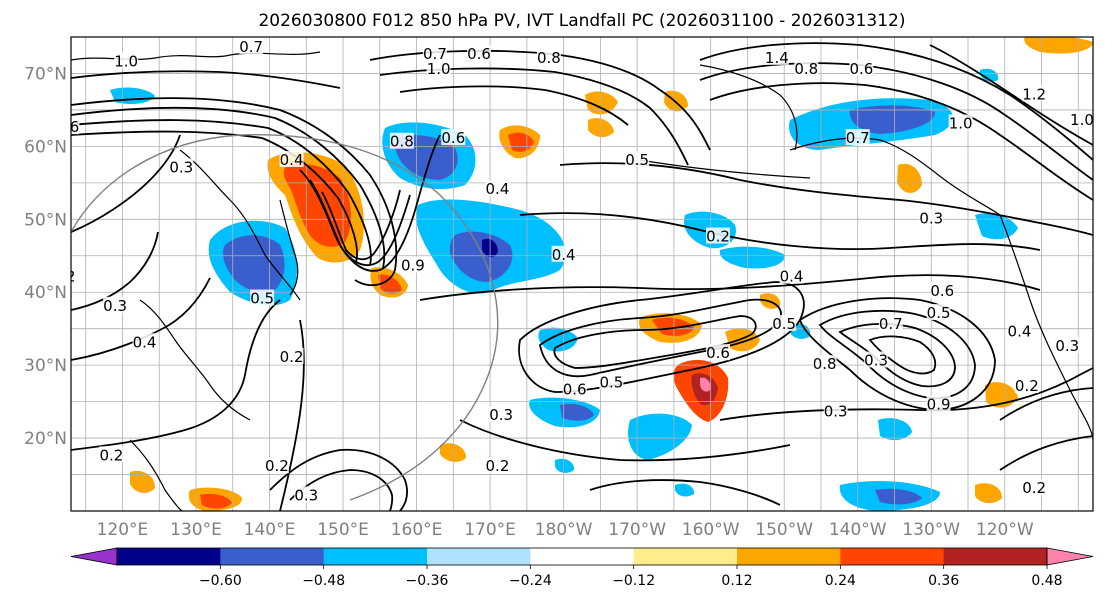  Describe the element at coordinates (1046, 581) in the screenshot. I see `colorbar-tick-label: 0.48` at that location.